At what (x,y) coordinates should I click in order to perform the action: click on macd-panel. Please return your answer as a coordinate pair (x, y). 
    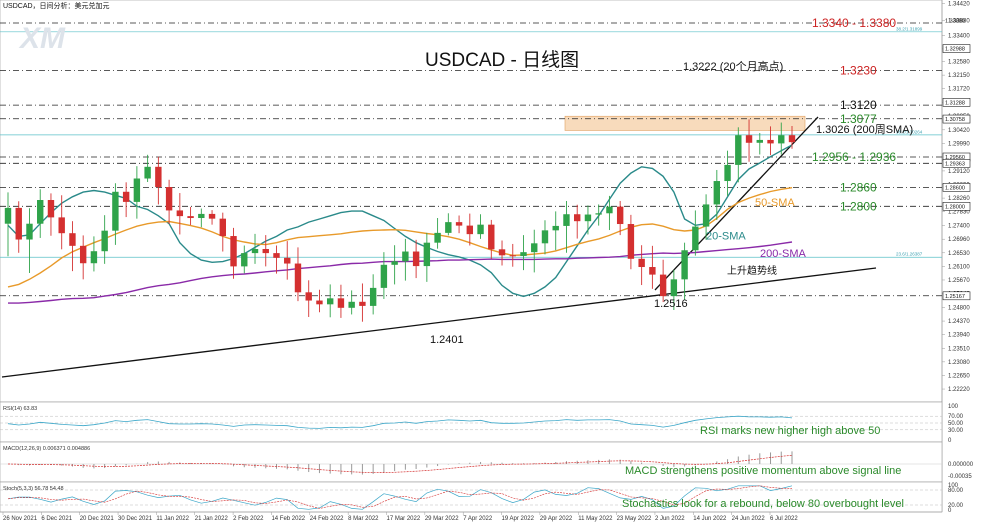
    Looking at the image, I should click on (471, 462).